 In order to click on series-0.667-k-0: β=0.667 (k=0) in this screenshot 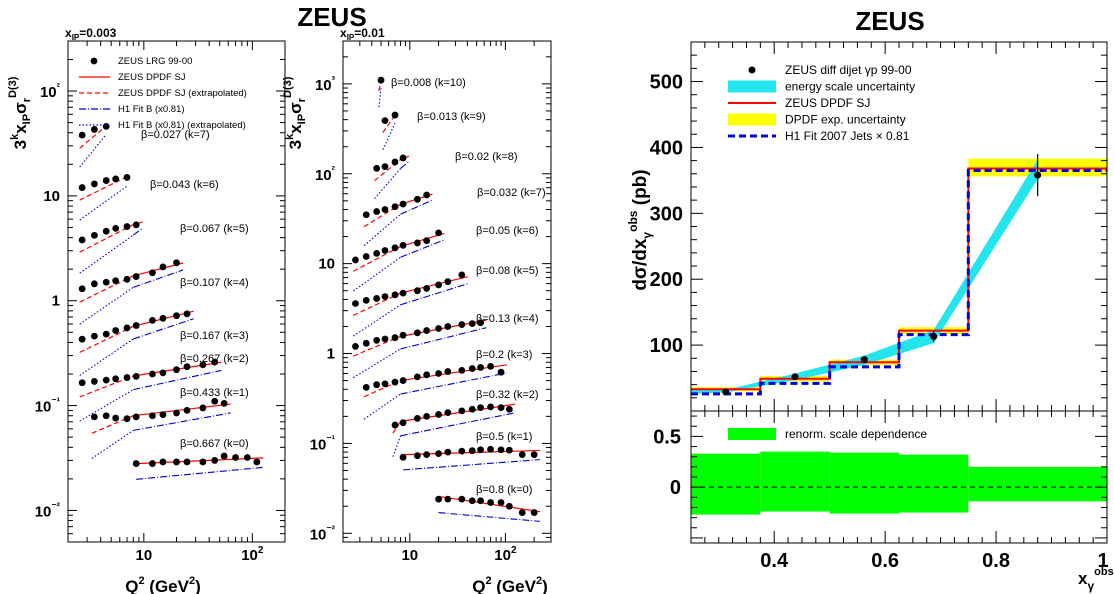, I will do `click(198, 459)`.